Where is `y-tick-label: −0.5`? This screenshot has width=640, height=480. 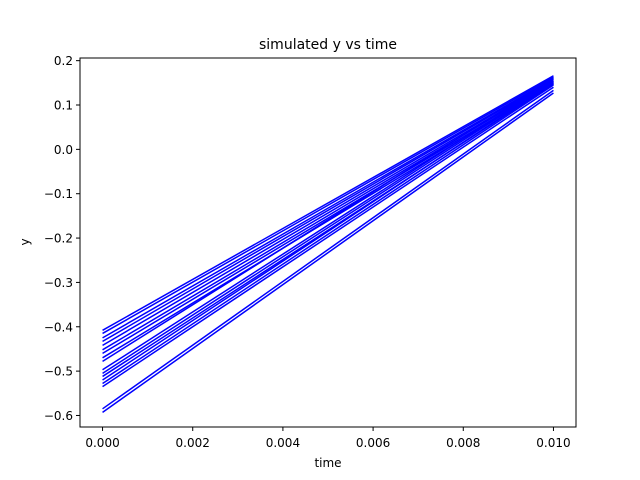
y-tick-label: −0.5 is located at coordinates (58, 372).